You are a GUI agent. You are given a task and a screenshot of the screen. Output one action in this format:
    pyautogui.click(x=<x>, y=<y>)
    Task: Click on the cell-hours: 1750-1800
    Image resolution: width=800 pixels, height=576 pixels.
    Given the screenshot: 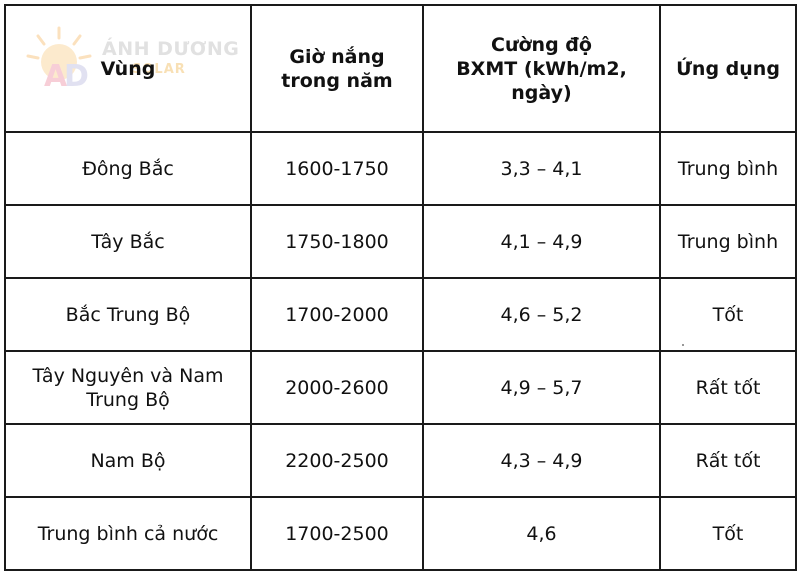 What is the action you would take?
    pyautogui.click(x=337, y=241)
    